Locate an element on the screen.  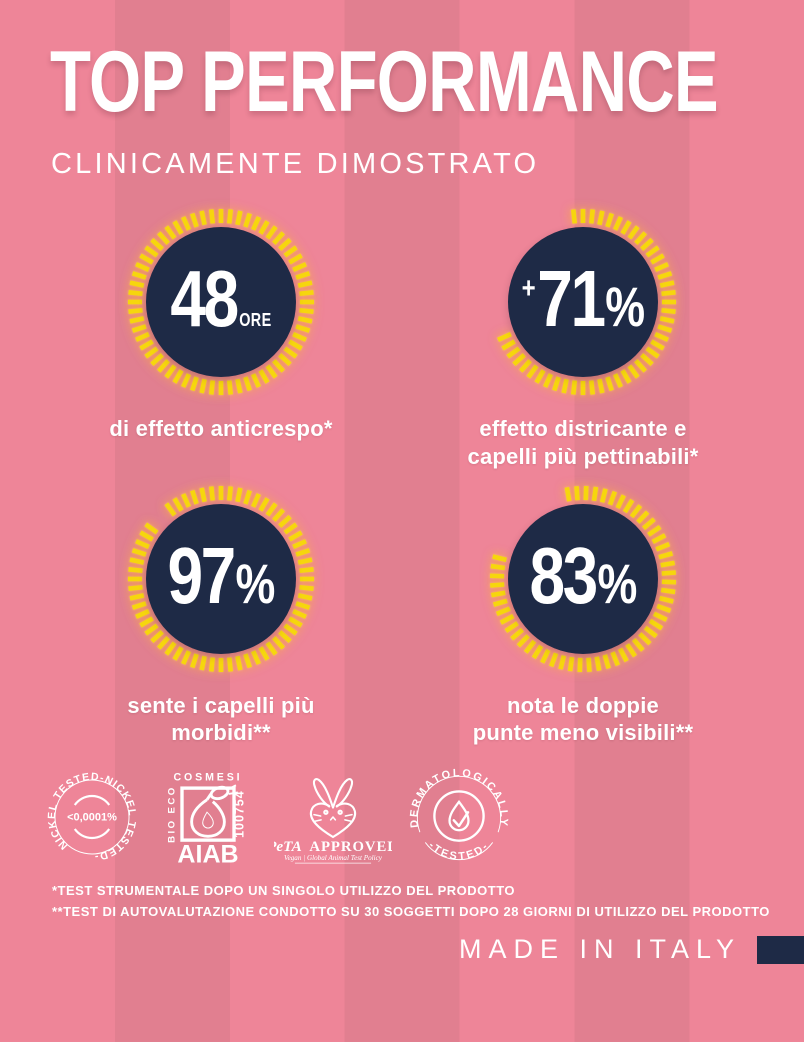
gauge-caption: di effetto anticrespo* is located at coordinates (220, 428).